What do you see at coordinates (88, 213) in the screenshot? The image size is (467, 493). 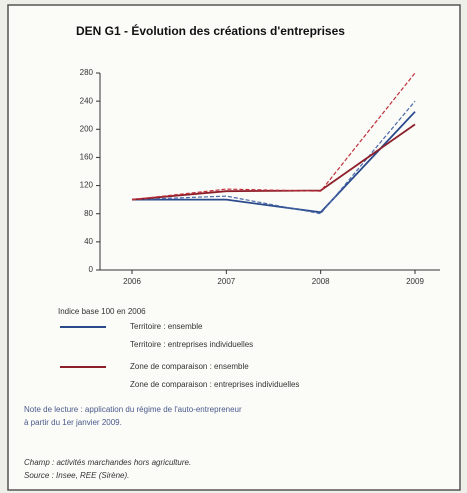 I see `y-tick-label: 80` at bounding box center [88, 213].